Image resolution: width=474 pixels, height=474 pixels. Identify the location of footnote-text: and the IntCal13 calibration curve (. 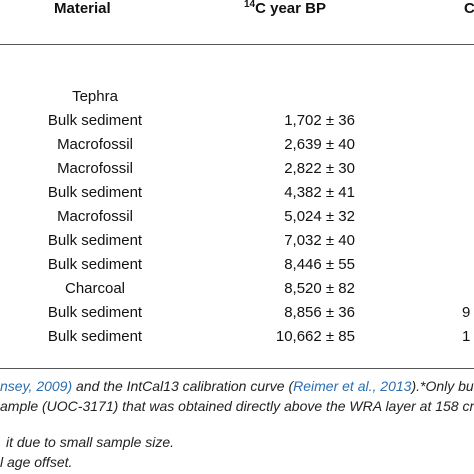
(183, 386).